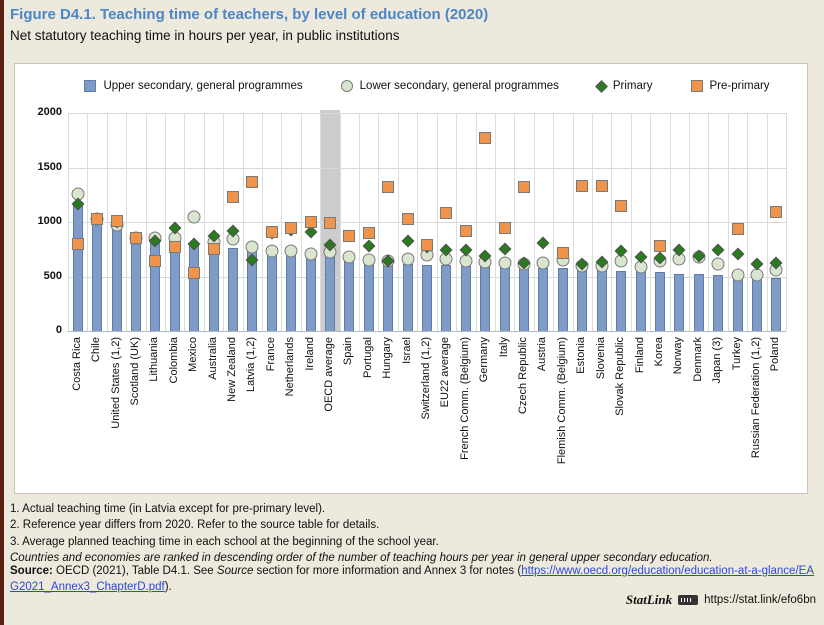 This screenshot has width=824, height=625. Describe the element at coordinates (387, 358) in the screenshot. I see `x-category-label: Hungary` at that location.